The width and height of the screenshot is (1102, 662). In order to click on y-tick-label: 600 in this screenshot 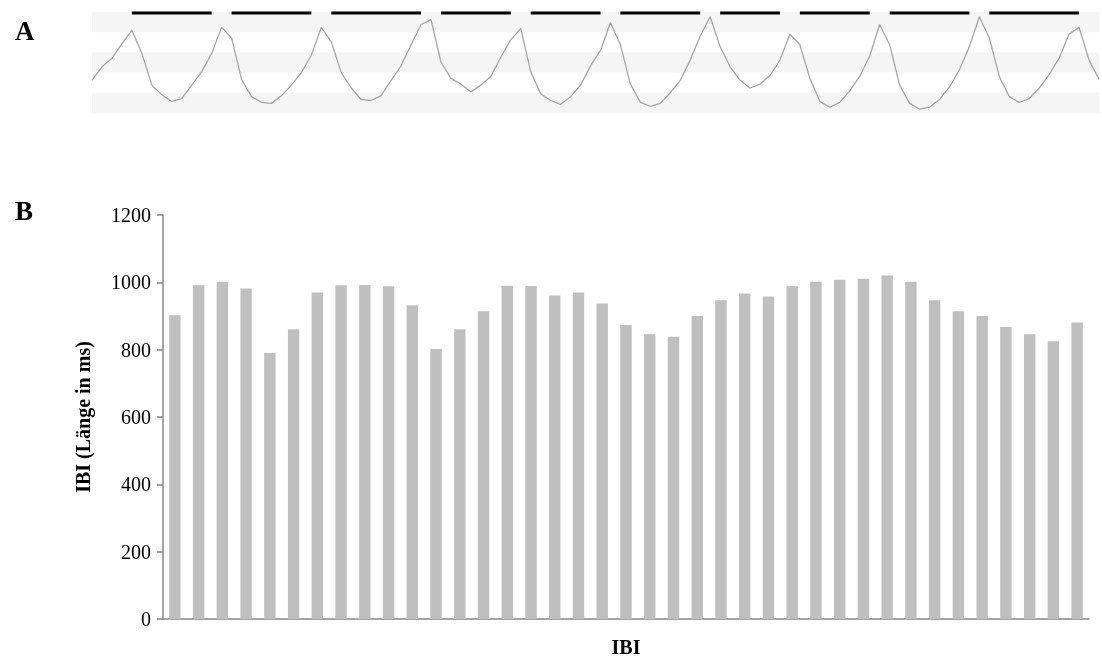, I will do `click(136, 417)`.